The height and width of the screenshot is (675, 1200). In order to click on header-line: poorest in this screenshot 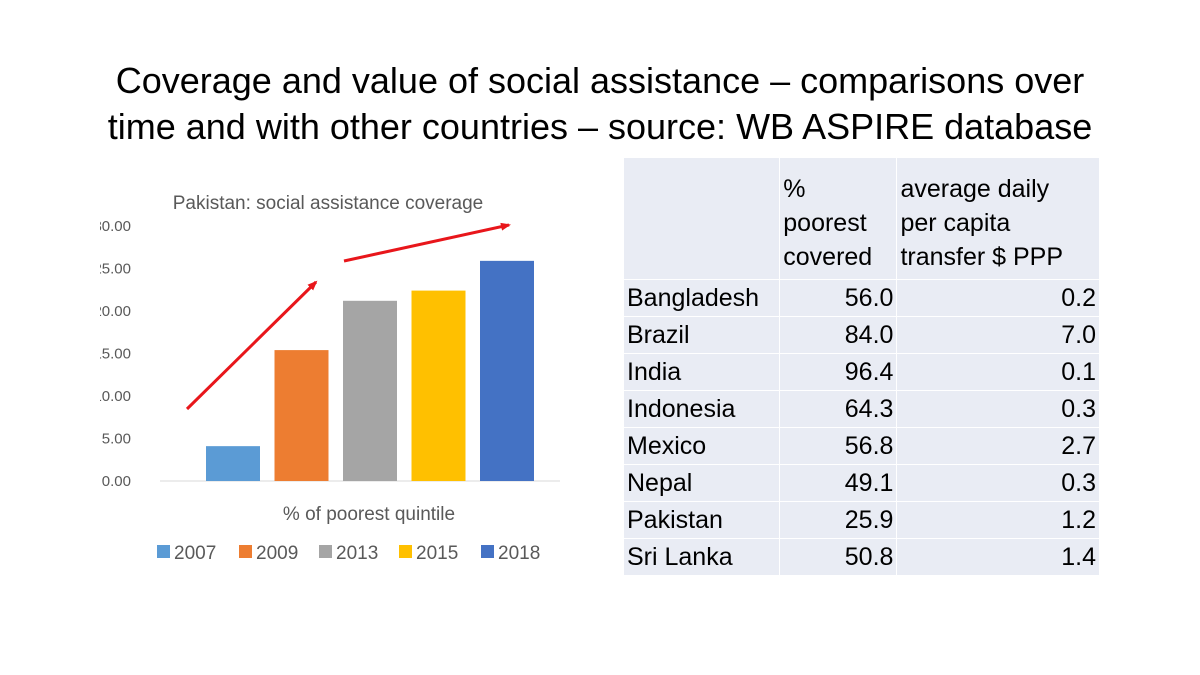, I will do `click(825, 223)`.